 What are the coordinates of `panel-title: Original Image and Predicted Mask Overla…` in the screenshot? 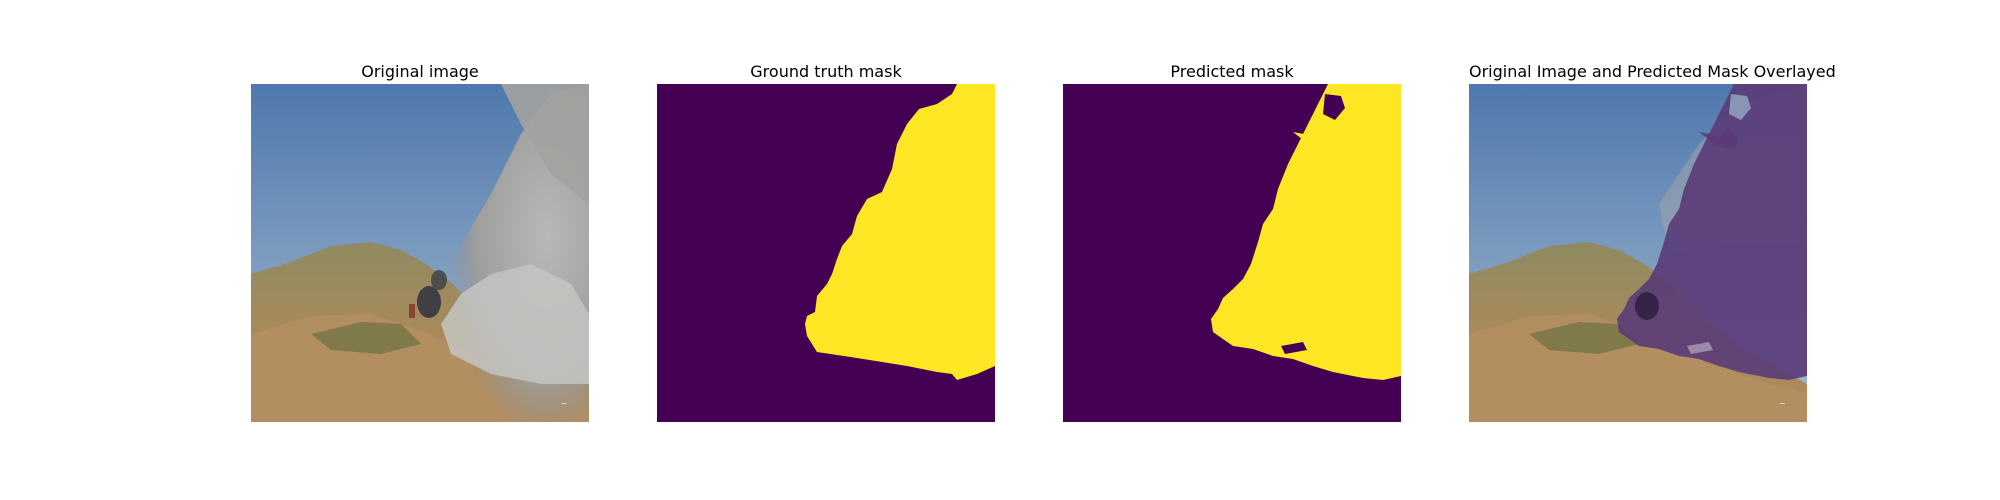 It's located at (1652, 71).